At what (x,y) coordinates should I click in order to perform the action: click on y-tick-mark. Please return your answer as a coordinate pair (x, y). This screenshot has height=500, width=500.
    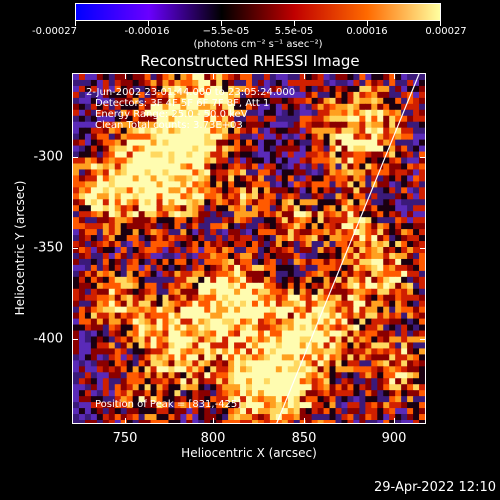
    Looking at the image, I should click on (423, 248).